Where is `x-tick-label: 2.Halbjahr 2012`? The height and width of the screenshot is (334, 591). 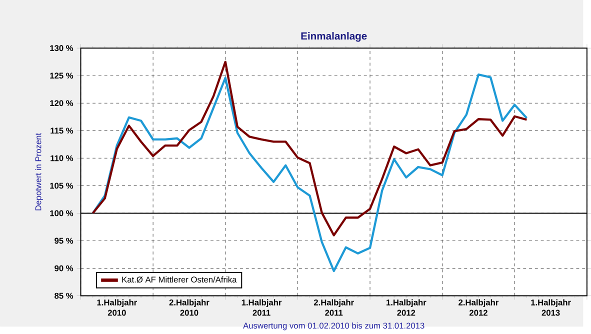
x-tick-label: 2.Halbjahr 2012 is located at coordinates (478, 307).